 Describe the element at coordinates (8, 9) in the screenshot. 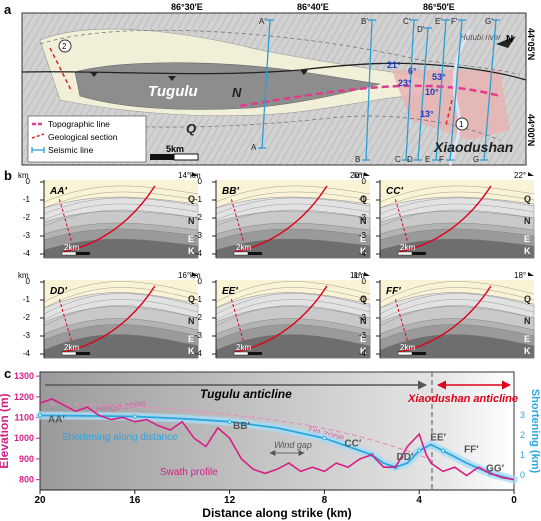

I see `panel-a-label: a` at that location.